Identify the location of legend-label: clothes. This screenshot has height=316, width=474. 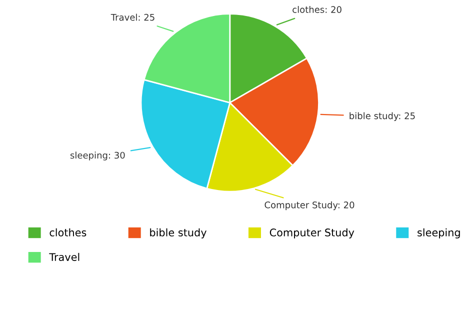
(68, 232).